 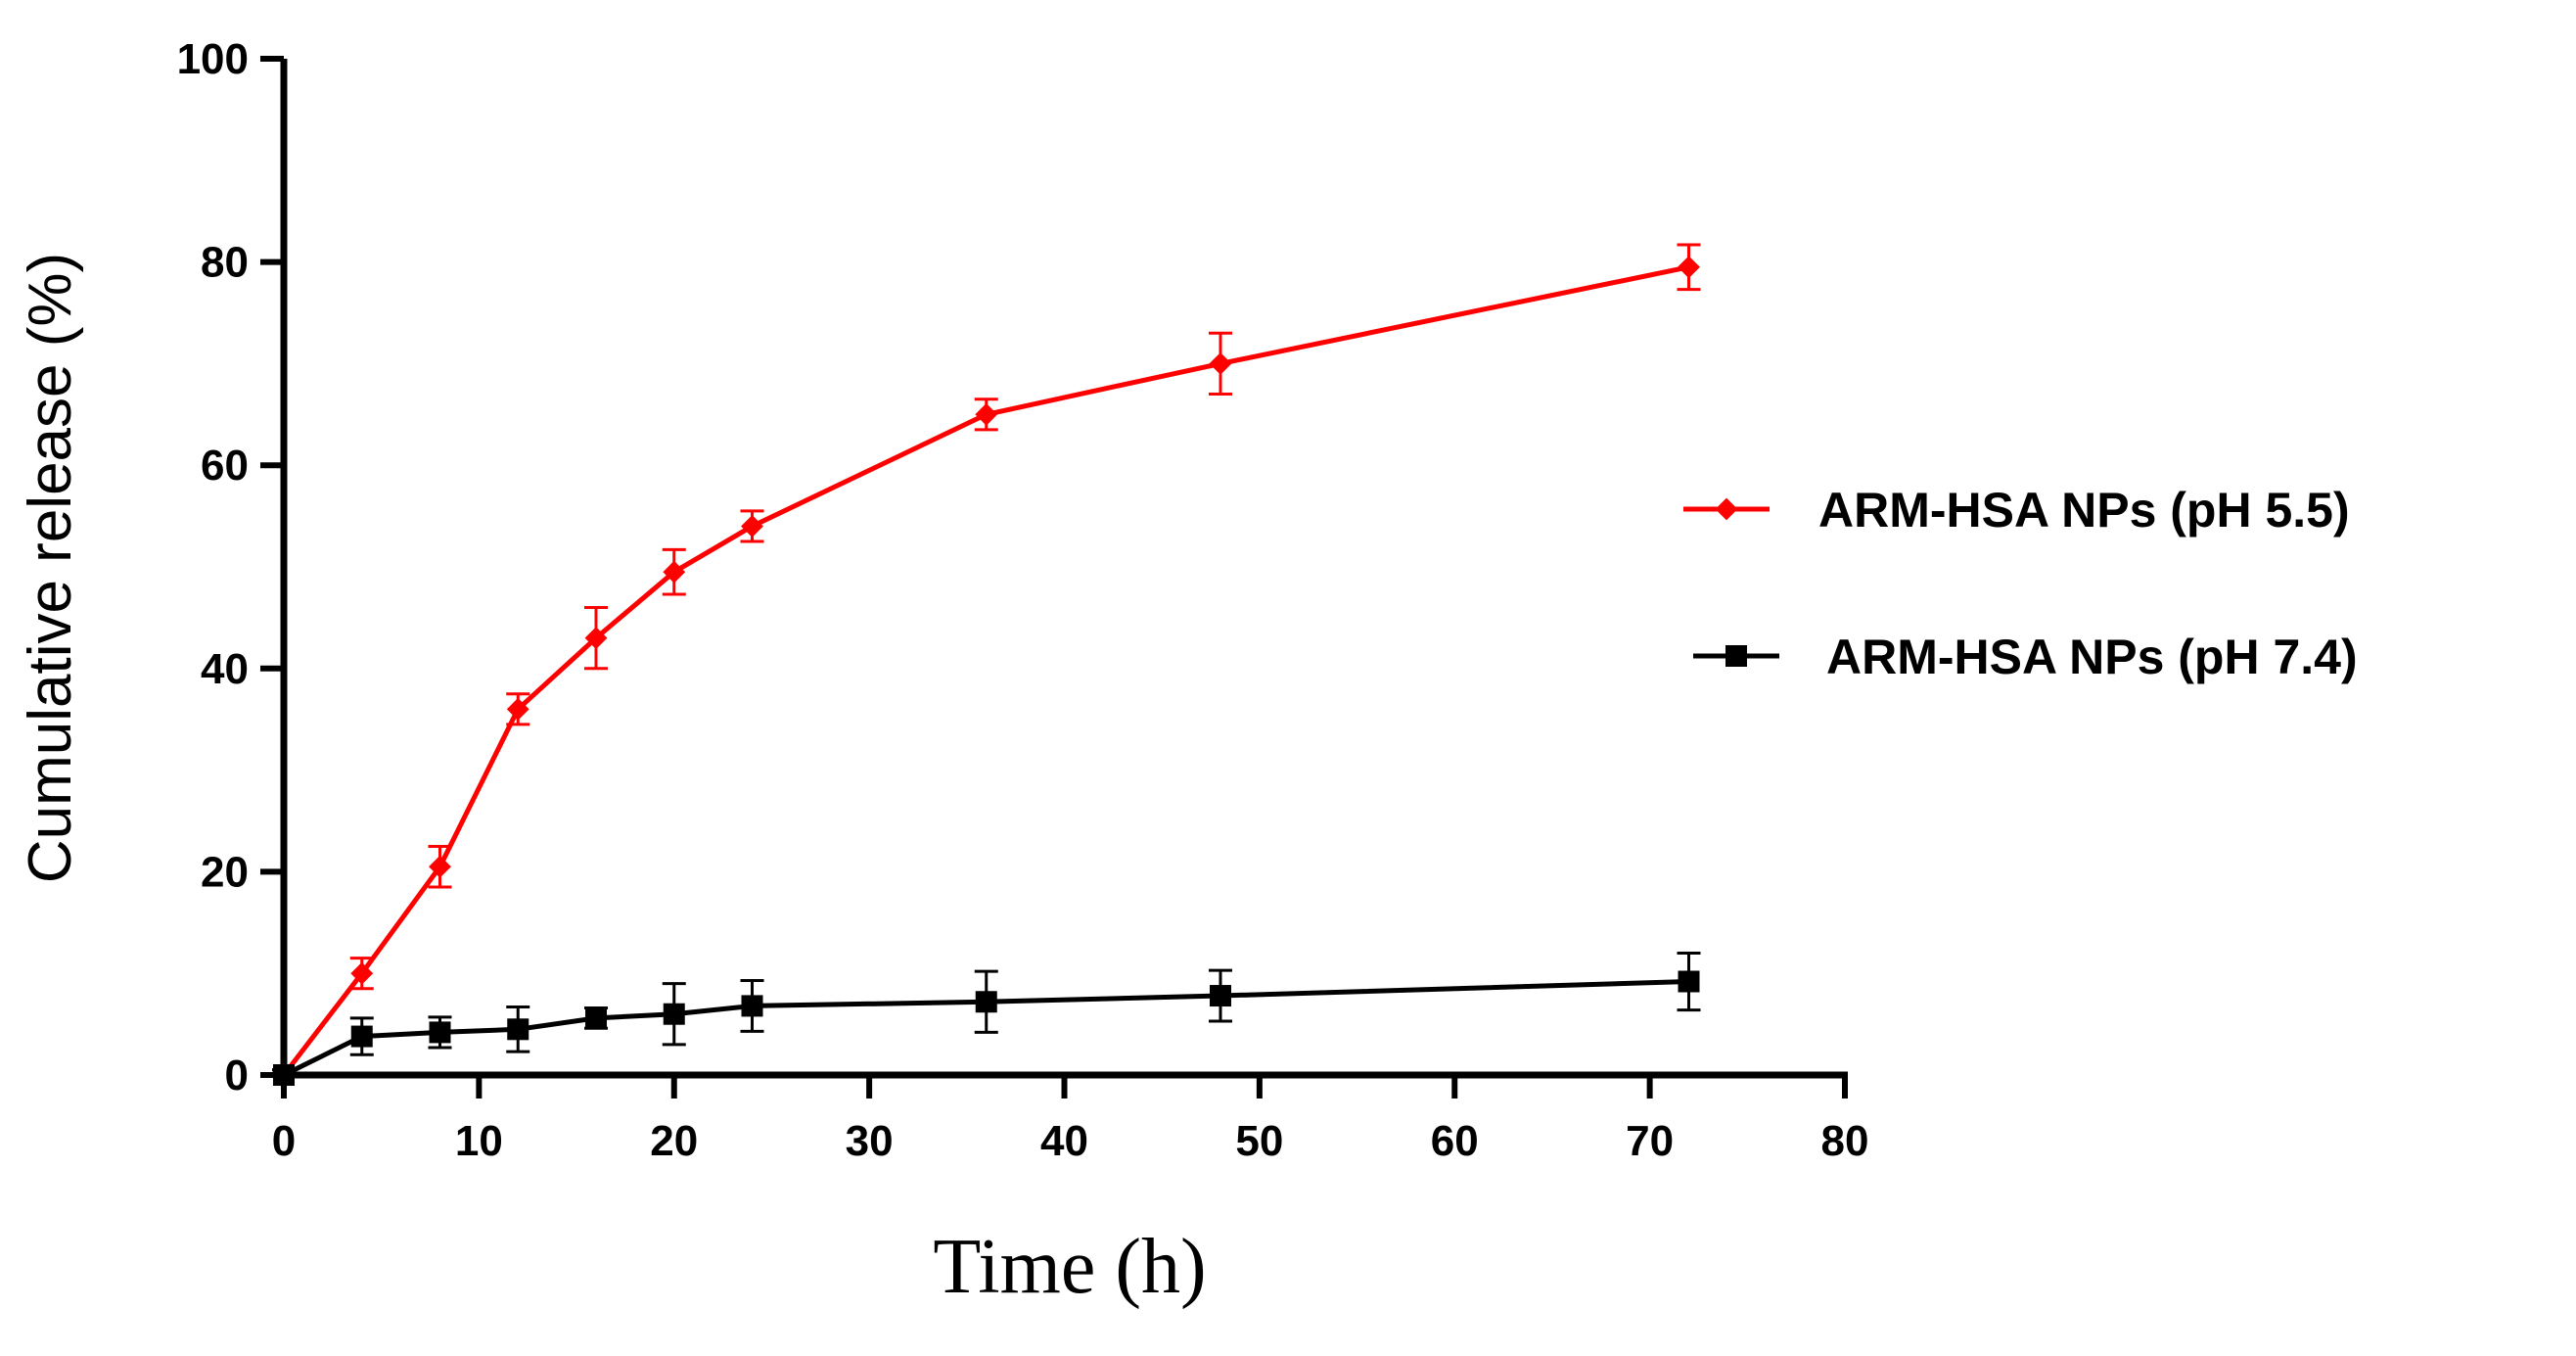 What do you see at coordinates (237, 1075) in the screenshot?
I see `y-tick-label: 0` at bounding box center [237, 1075].